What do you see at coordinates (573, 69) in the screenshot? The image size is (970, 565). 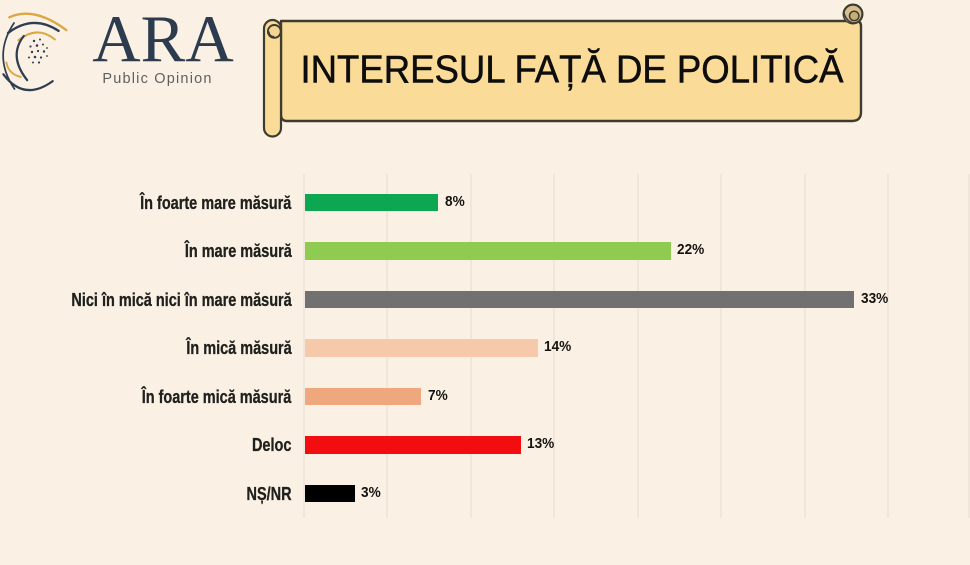 I see `svg-text: INTERESUL FAȚĂ DE POLITICĂ` at bounding box center [573, 69].